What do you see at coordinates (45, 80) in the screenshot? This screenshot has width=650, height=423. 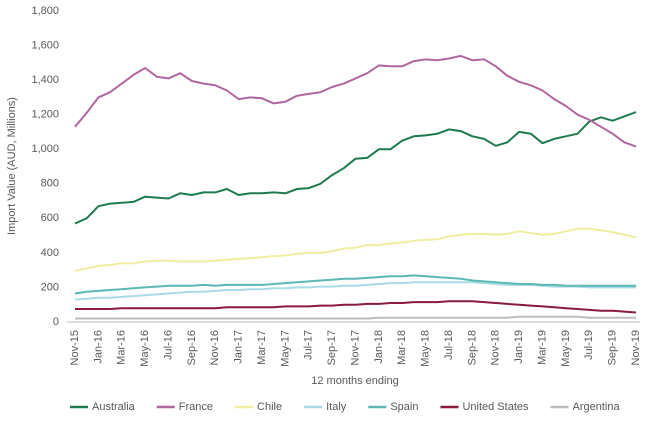 I see `y-tick-label: 1,400` at bounding box center [45, 80].